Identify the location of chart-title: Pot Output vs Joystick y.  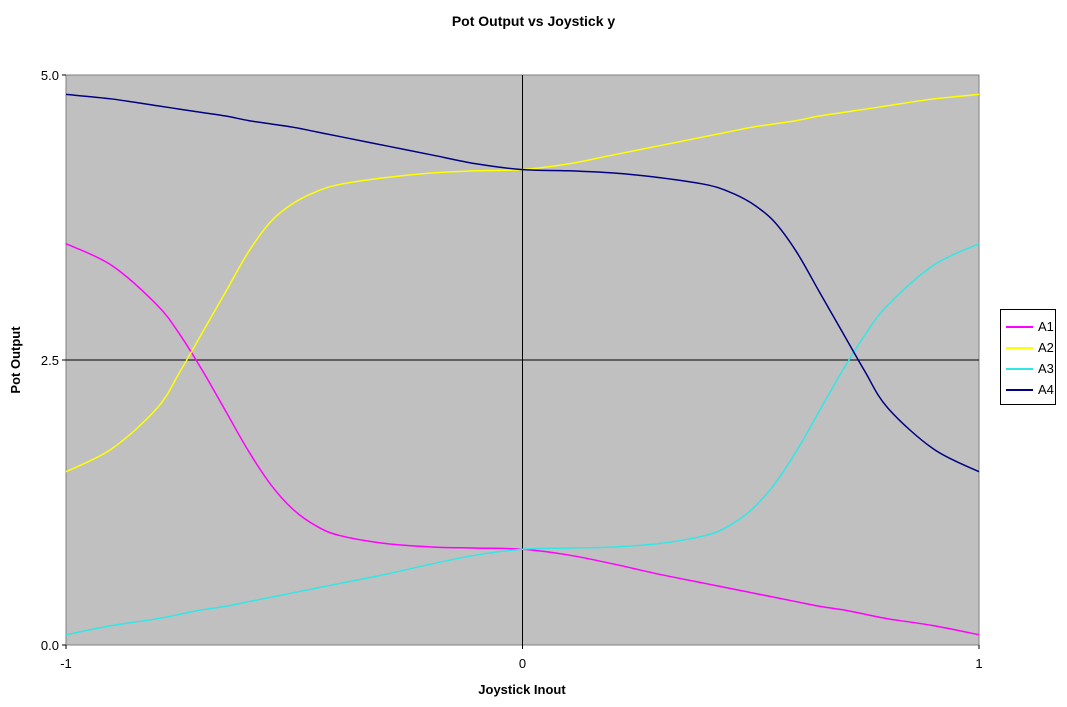
(533, 21).